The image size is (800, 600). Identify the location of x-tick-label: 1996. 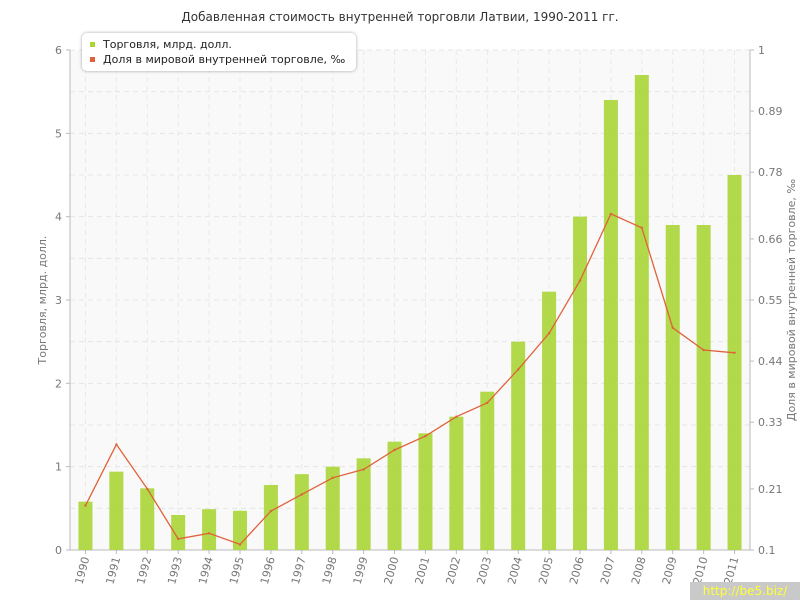
(268, 570).